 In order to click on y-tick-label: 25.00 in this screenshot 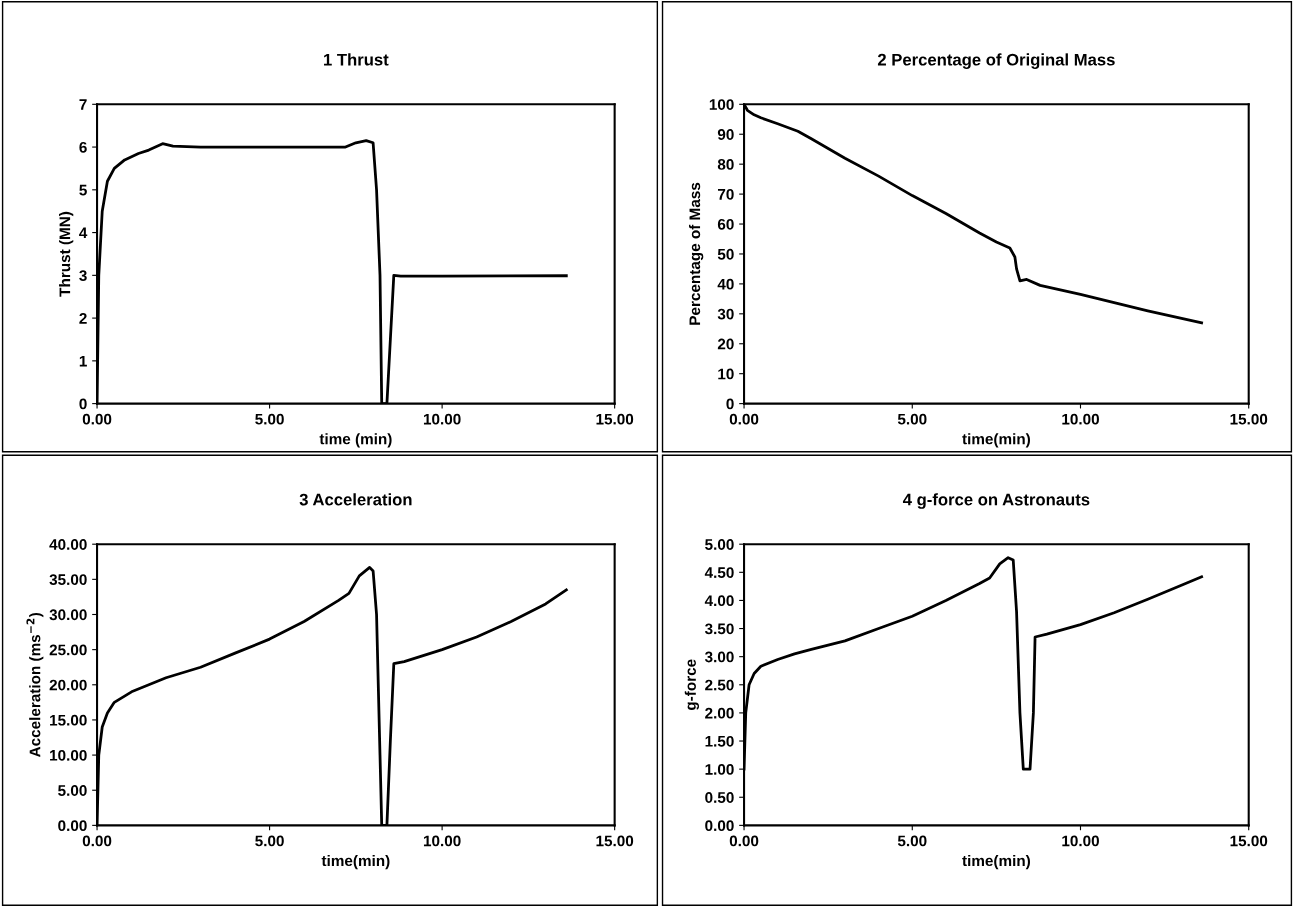, I will do `click(68, 650)`.